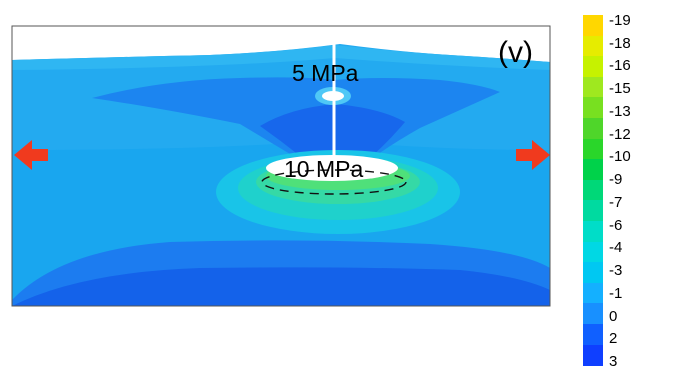 The width and height of the screenshot is (678, 383). I want to click on top-pressure-label: 5 MPa, so click(325, 73).